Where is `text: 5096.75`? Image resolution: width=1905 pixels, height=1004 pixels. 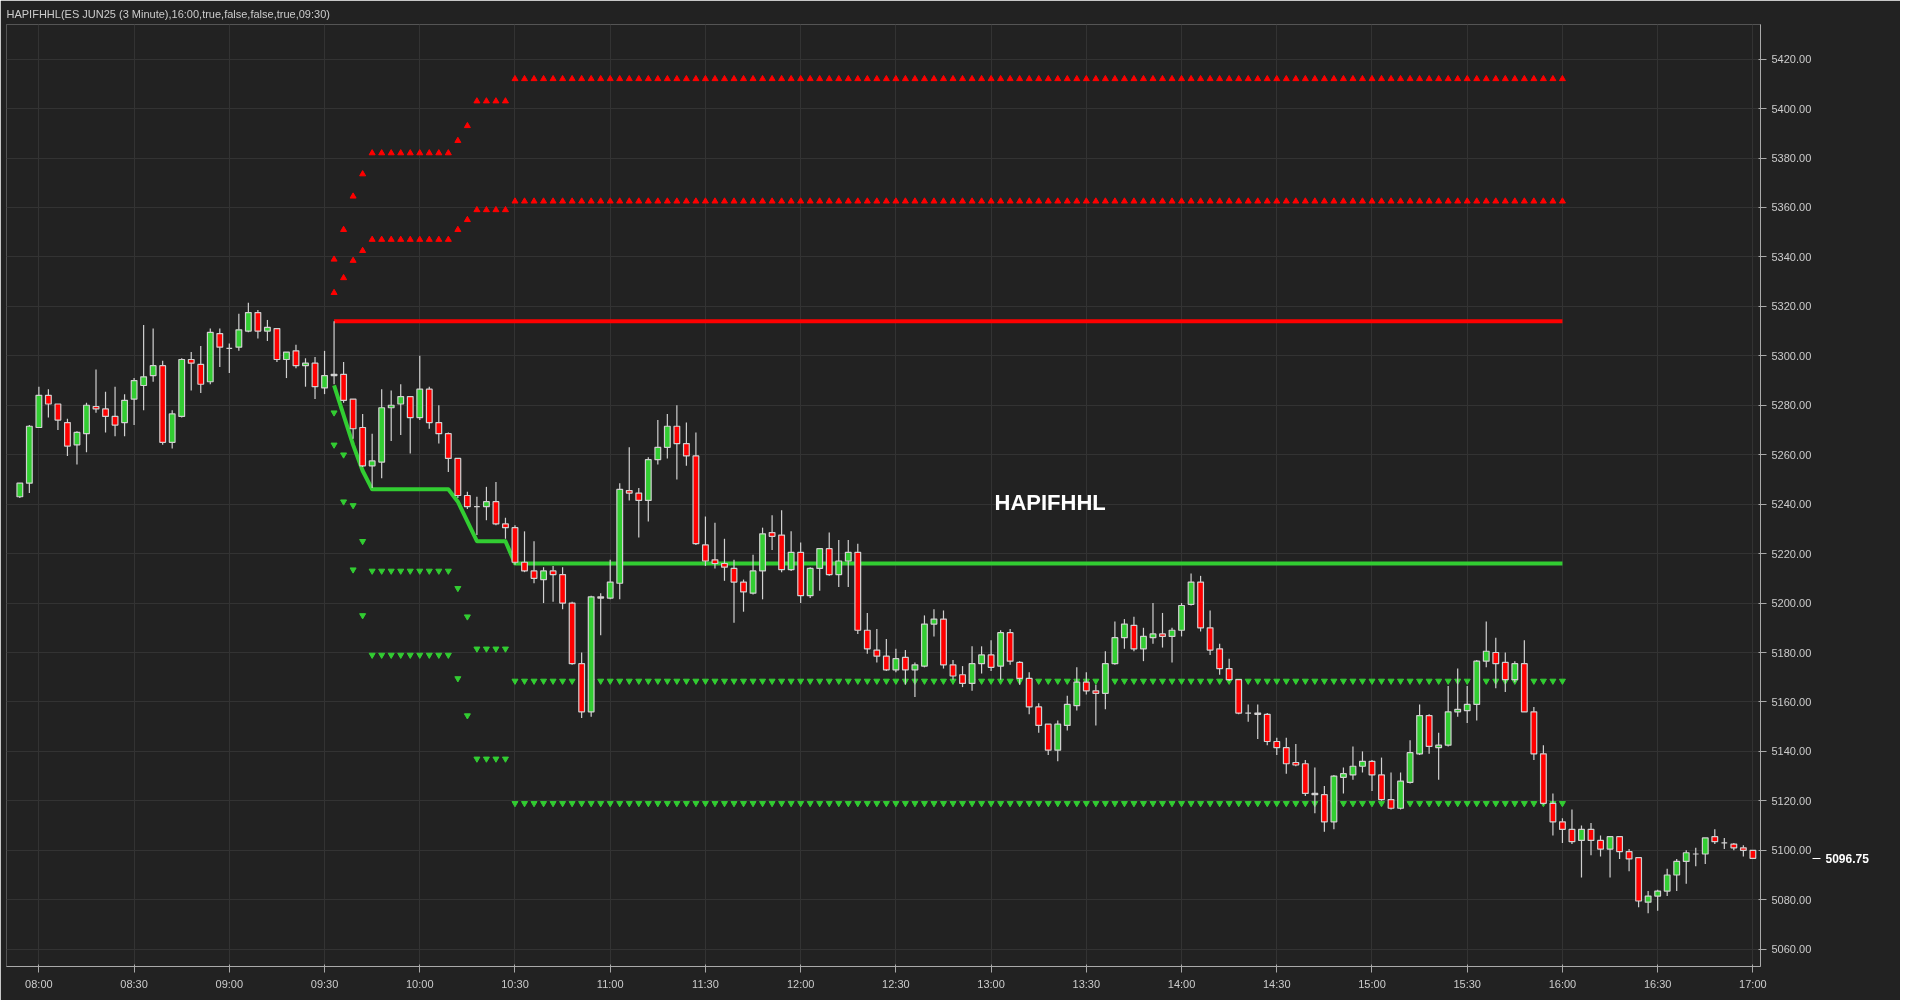 text: 5096.75 is located at coordinates (1847, 858).